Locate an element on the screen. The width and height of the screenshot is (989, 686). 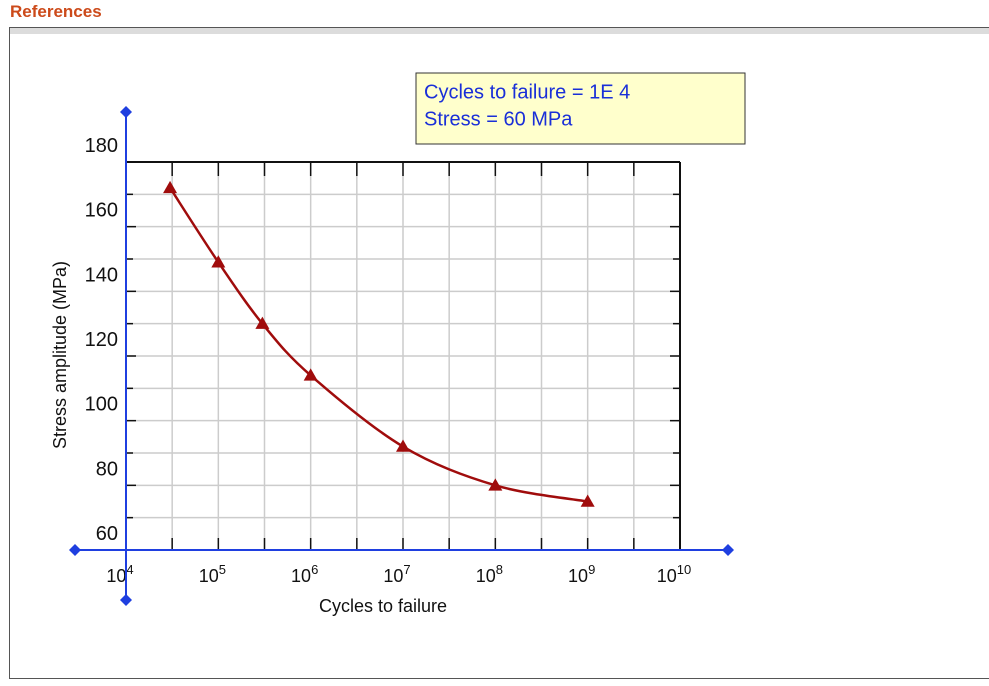
y-tick-label: 180 is located at coordinates (101, 146).